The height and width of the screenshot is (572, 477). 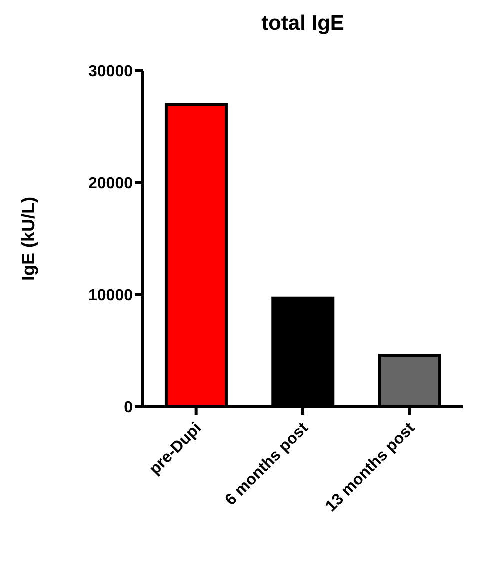 What do you see at coordinates (28, 238) in the screenshot?
I see `y-axis-title: IgE (kU/L)` at bounding box center [28, 238].